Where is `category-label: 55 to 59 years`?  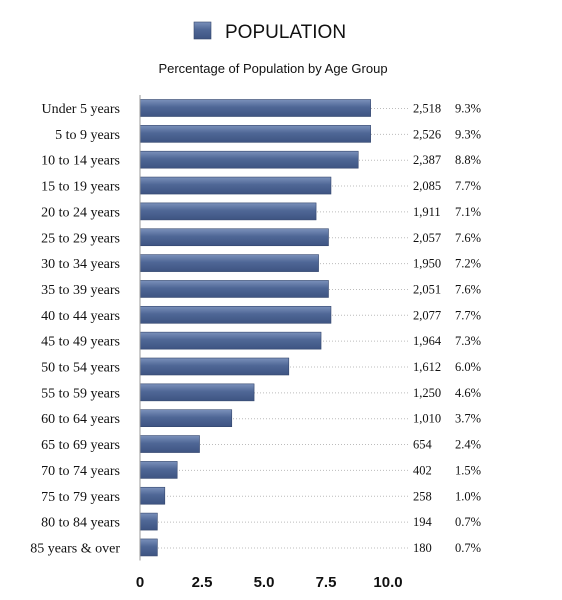
category-label: 55 to 59 years is located at coordinates (80, 393).